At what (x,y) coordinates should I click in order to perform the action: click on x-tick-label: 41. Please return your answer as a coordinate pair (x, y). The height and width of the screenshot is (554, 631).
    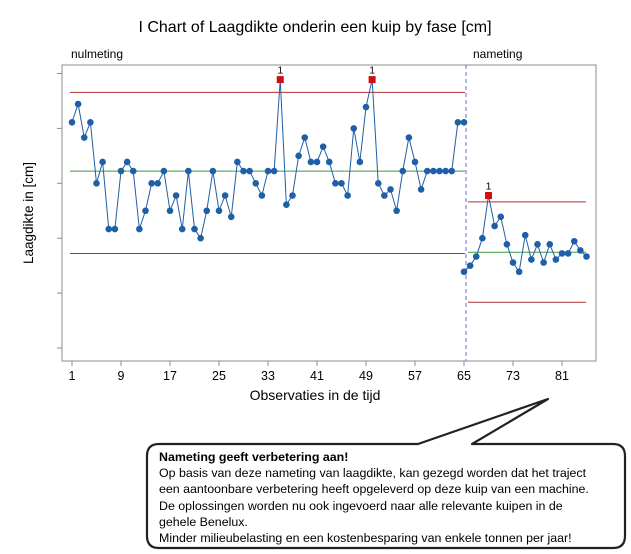
    Looking at the image, I should click on (317, 376).